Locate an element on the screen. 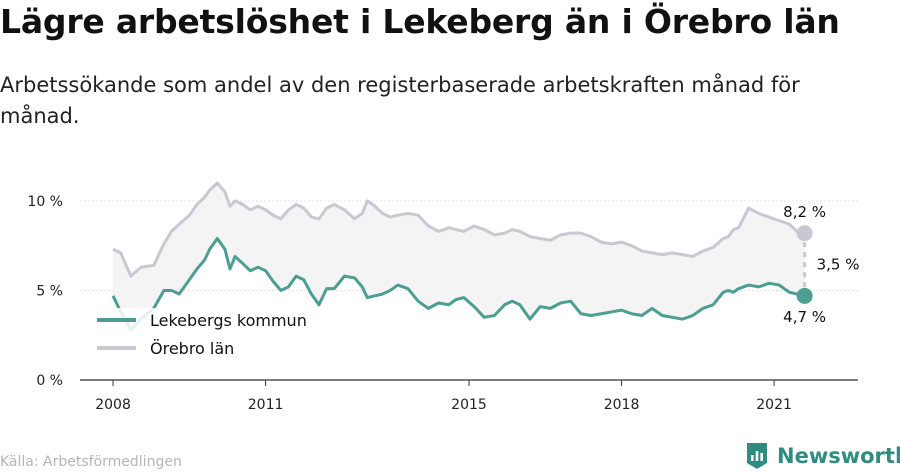  y-tick-label: 10 % is located at coordinates (45, 202).